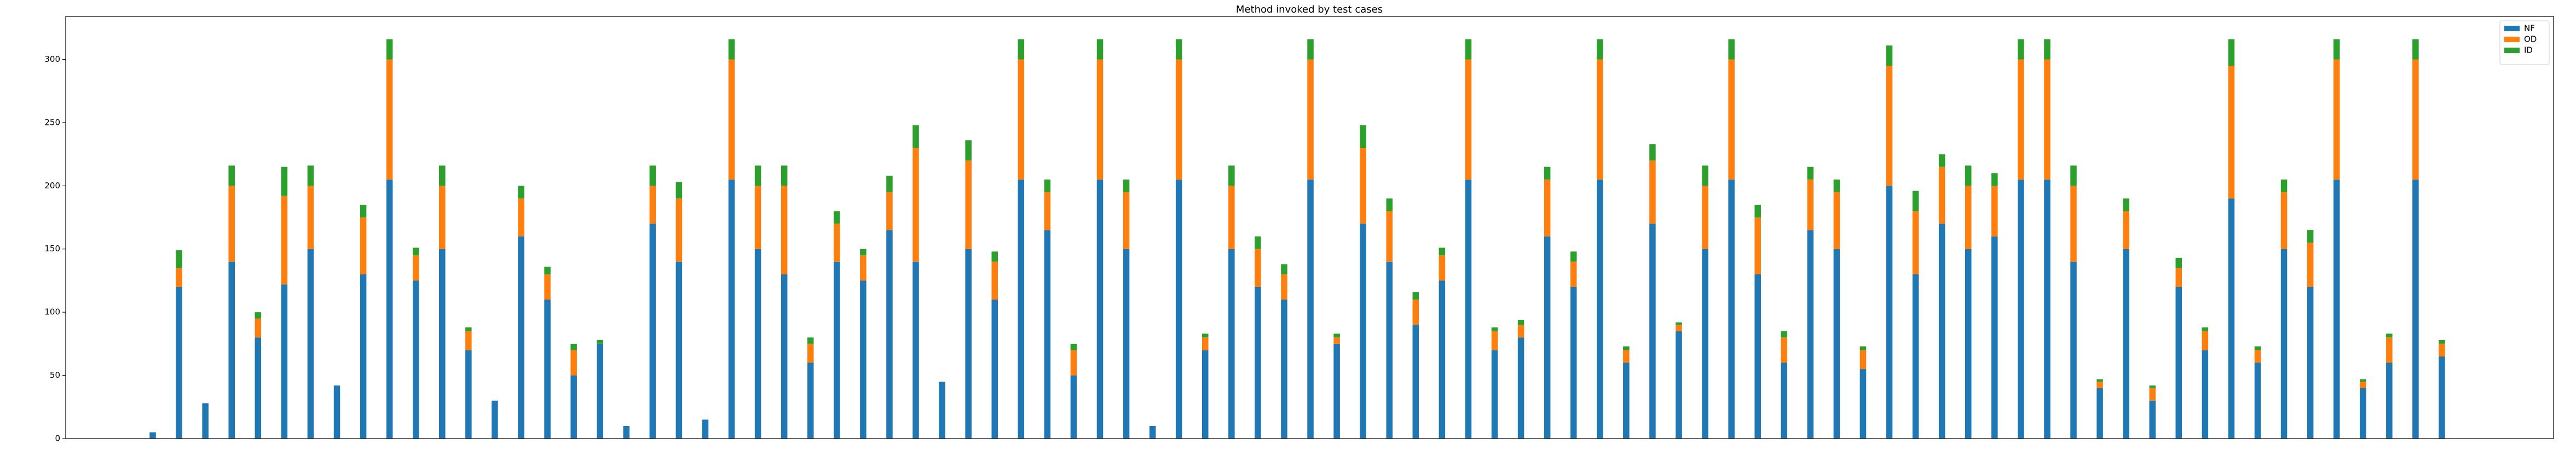 The width and height of the screenshot is (2576, 449). I want to click on y-tick-label: 50, so click(55, 375).